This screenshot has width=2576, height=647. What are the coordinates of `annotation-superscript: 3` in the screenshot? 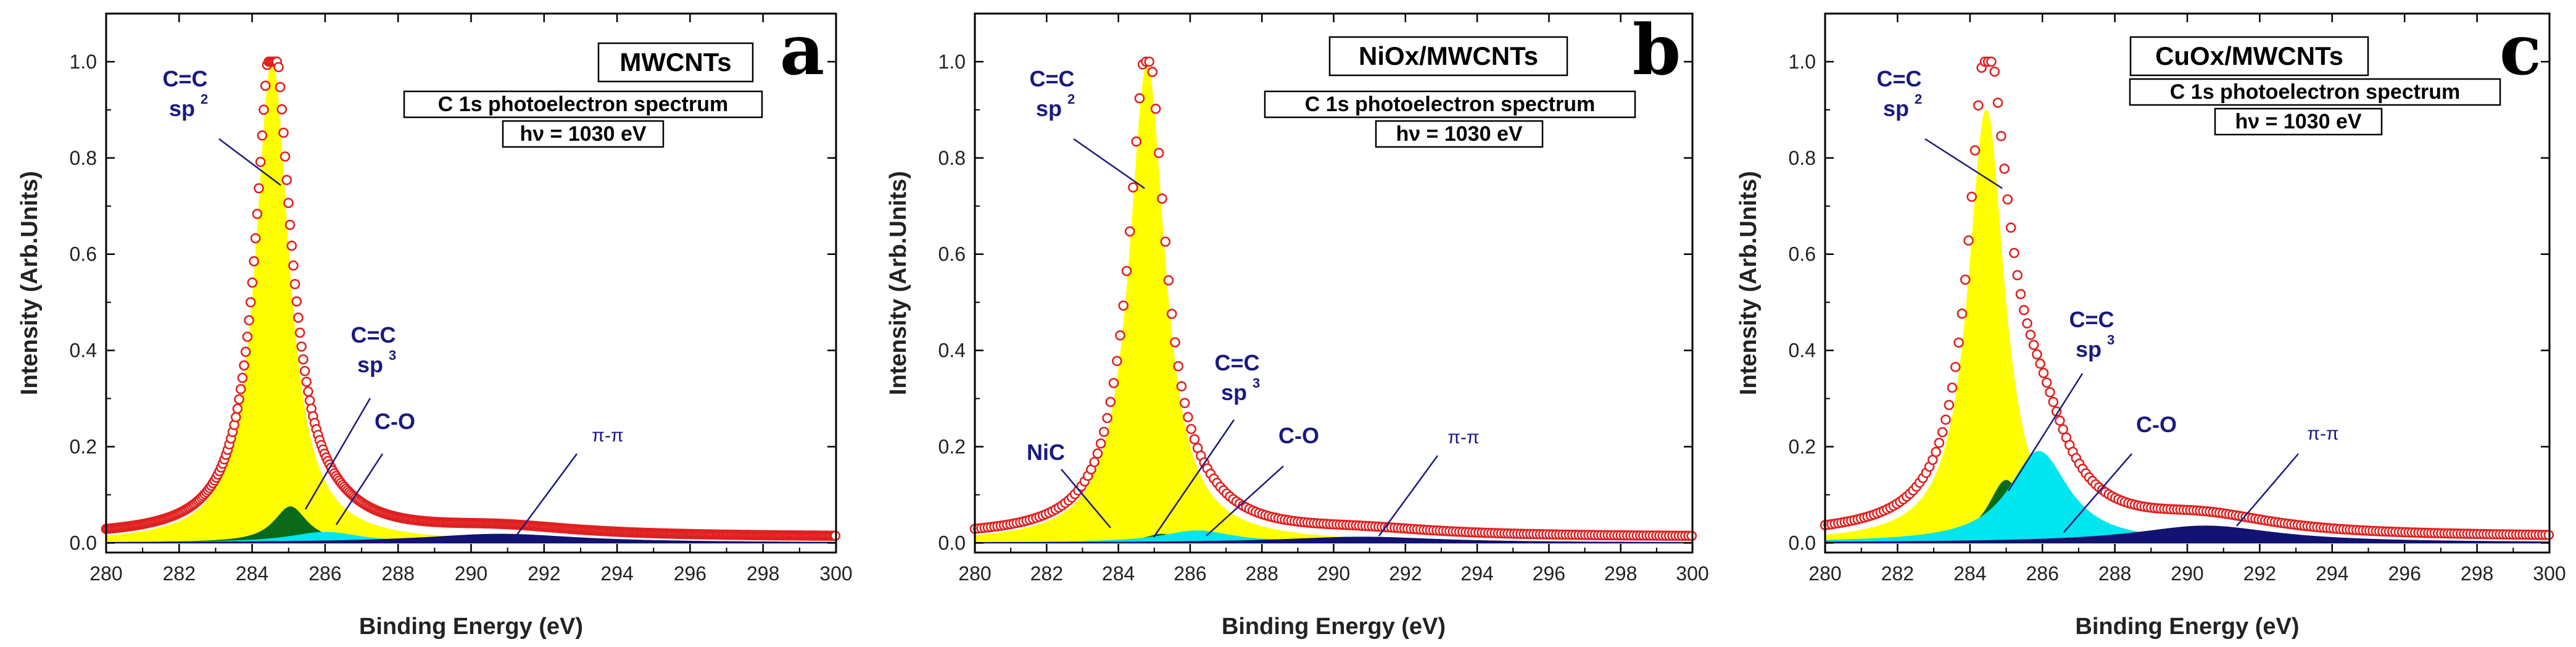 It's located at (393, 355).